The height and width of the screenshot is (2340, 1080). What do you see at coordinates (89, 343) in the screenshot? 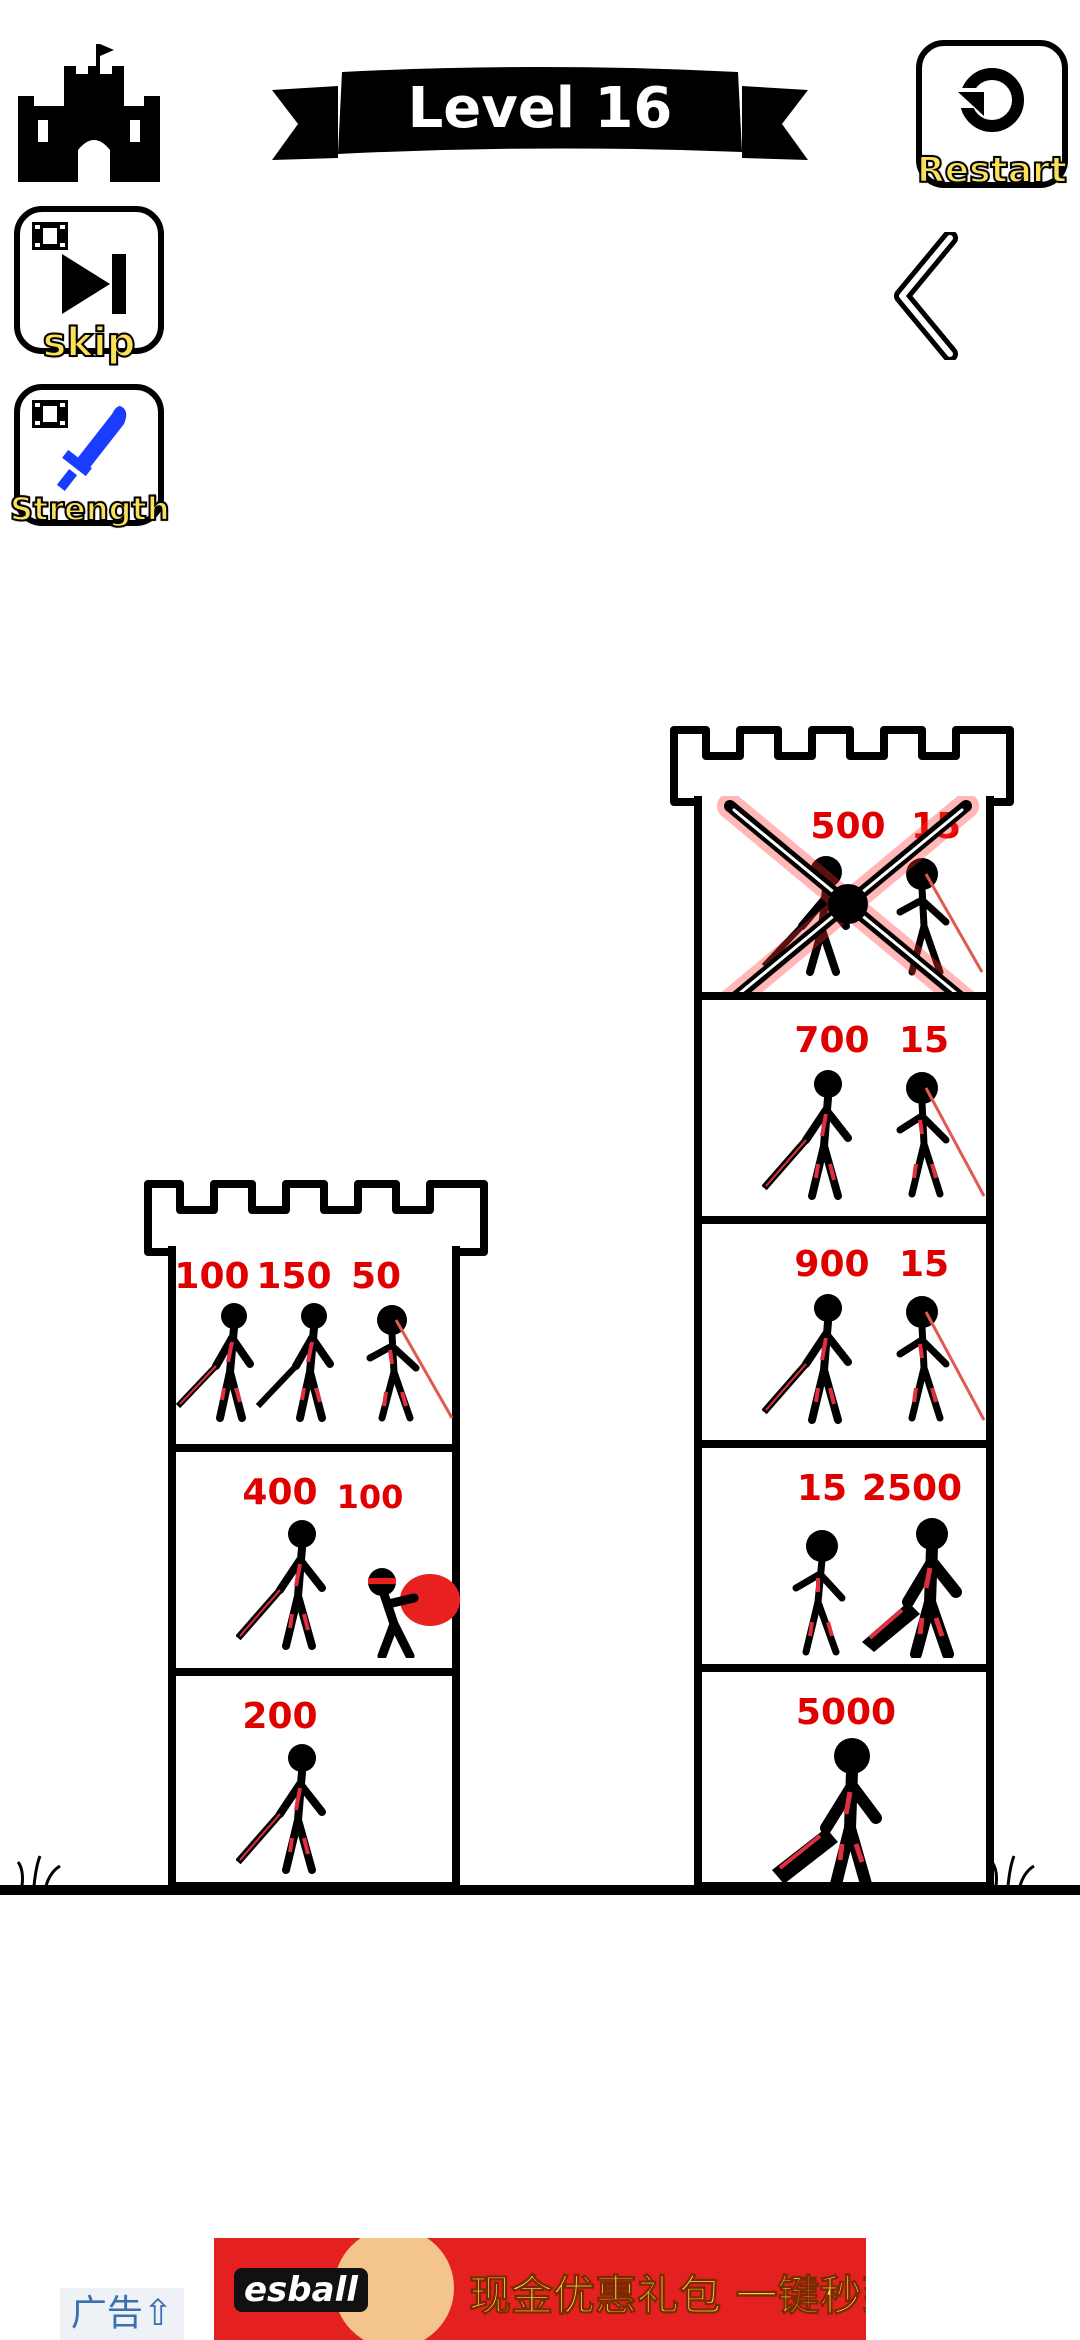
I see `skip-label: skip` at bounding box center [89, 343].